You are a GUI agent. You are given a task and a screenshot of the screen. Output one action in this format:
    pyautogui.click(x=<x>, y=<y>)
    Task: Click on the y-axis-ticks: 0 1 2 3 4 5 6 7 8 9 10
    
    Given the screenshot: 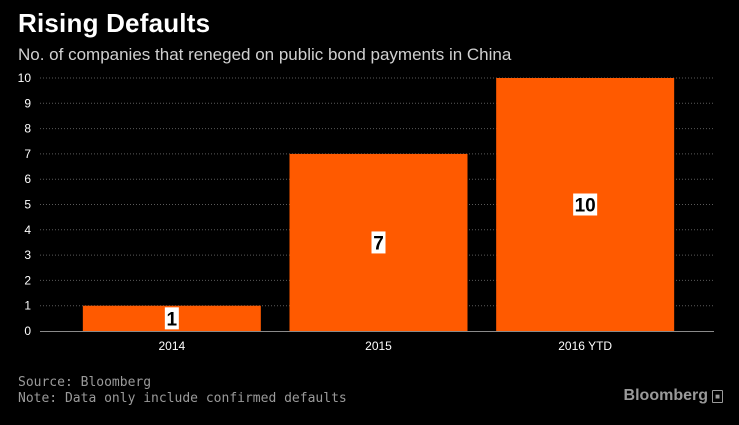 What is the action you would take?
    pyautogui.click(x=25, y=204)
    